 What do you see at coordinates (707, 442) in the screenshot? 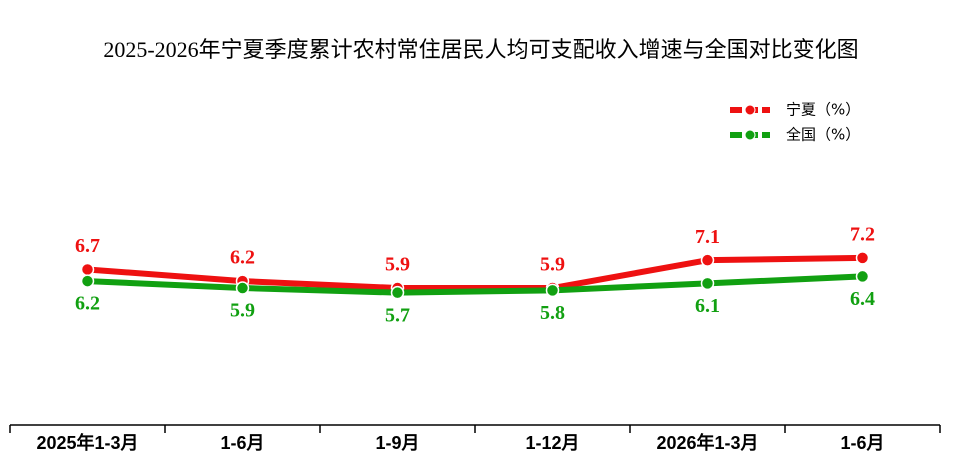
I see `x-tick-label: 2026年1-3月` at bounding box center [707, 442].